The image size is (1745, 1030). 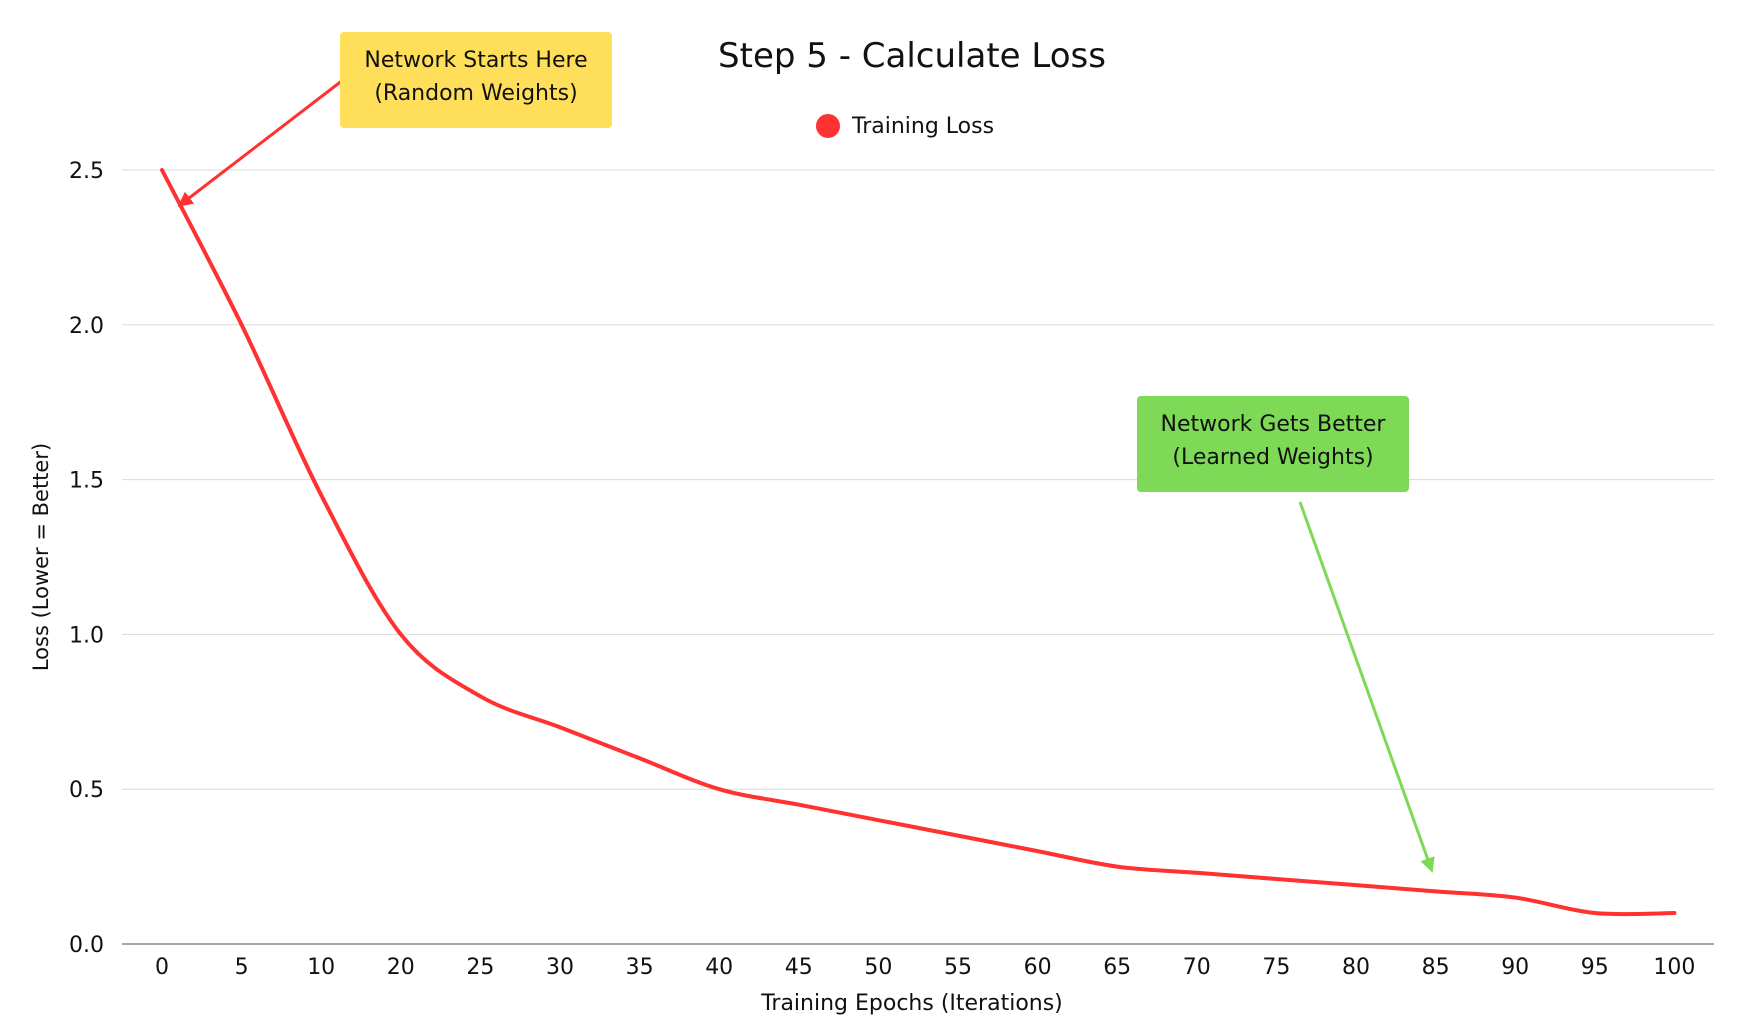 I want to click on annotation-end-arrow, so click(x=1366, y=687).